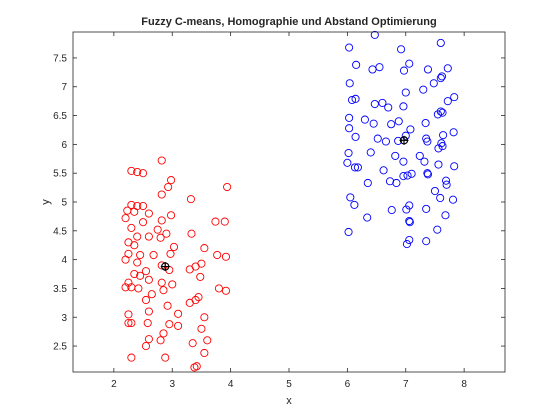 The width and height of the screenshot is (560, 420). Describe the element at coordinates (64, 203) in the screenshot. I see `y-tick-label: 5` at that location.